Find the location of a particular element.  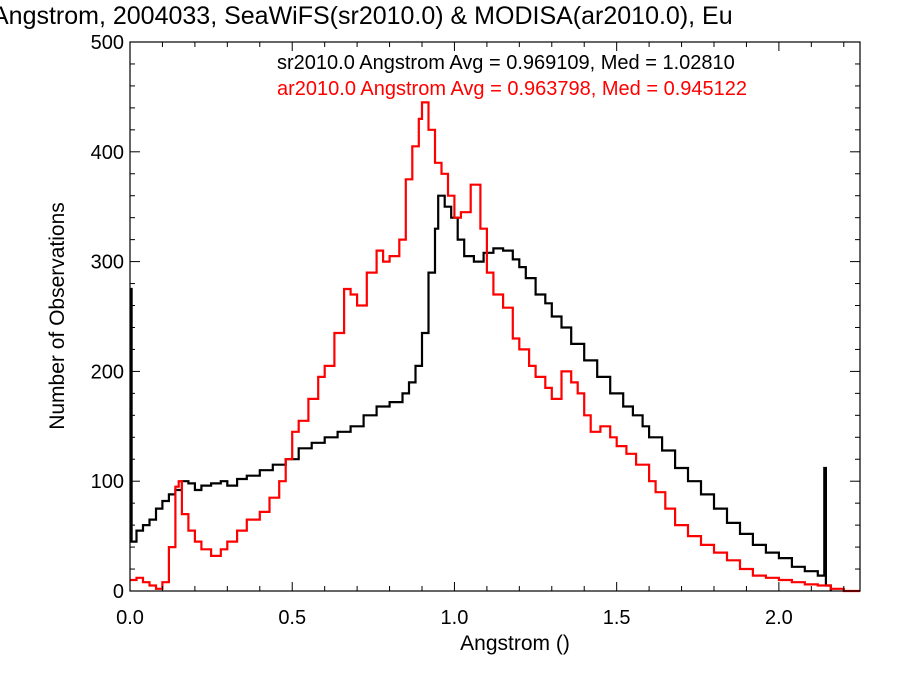

y-tick-label: 200 is located at coordinates (107, 372).